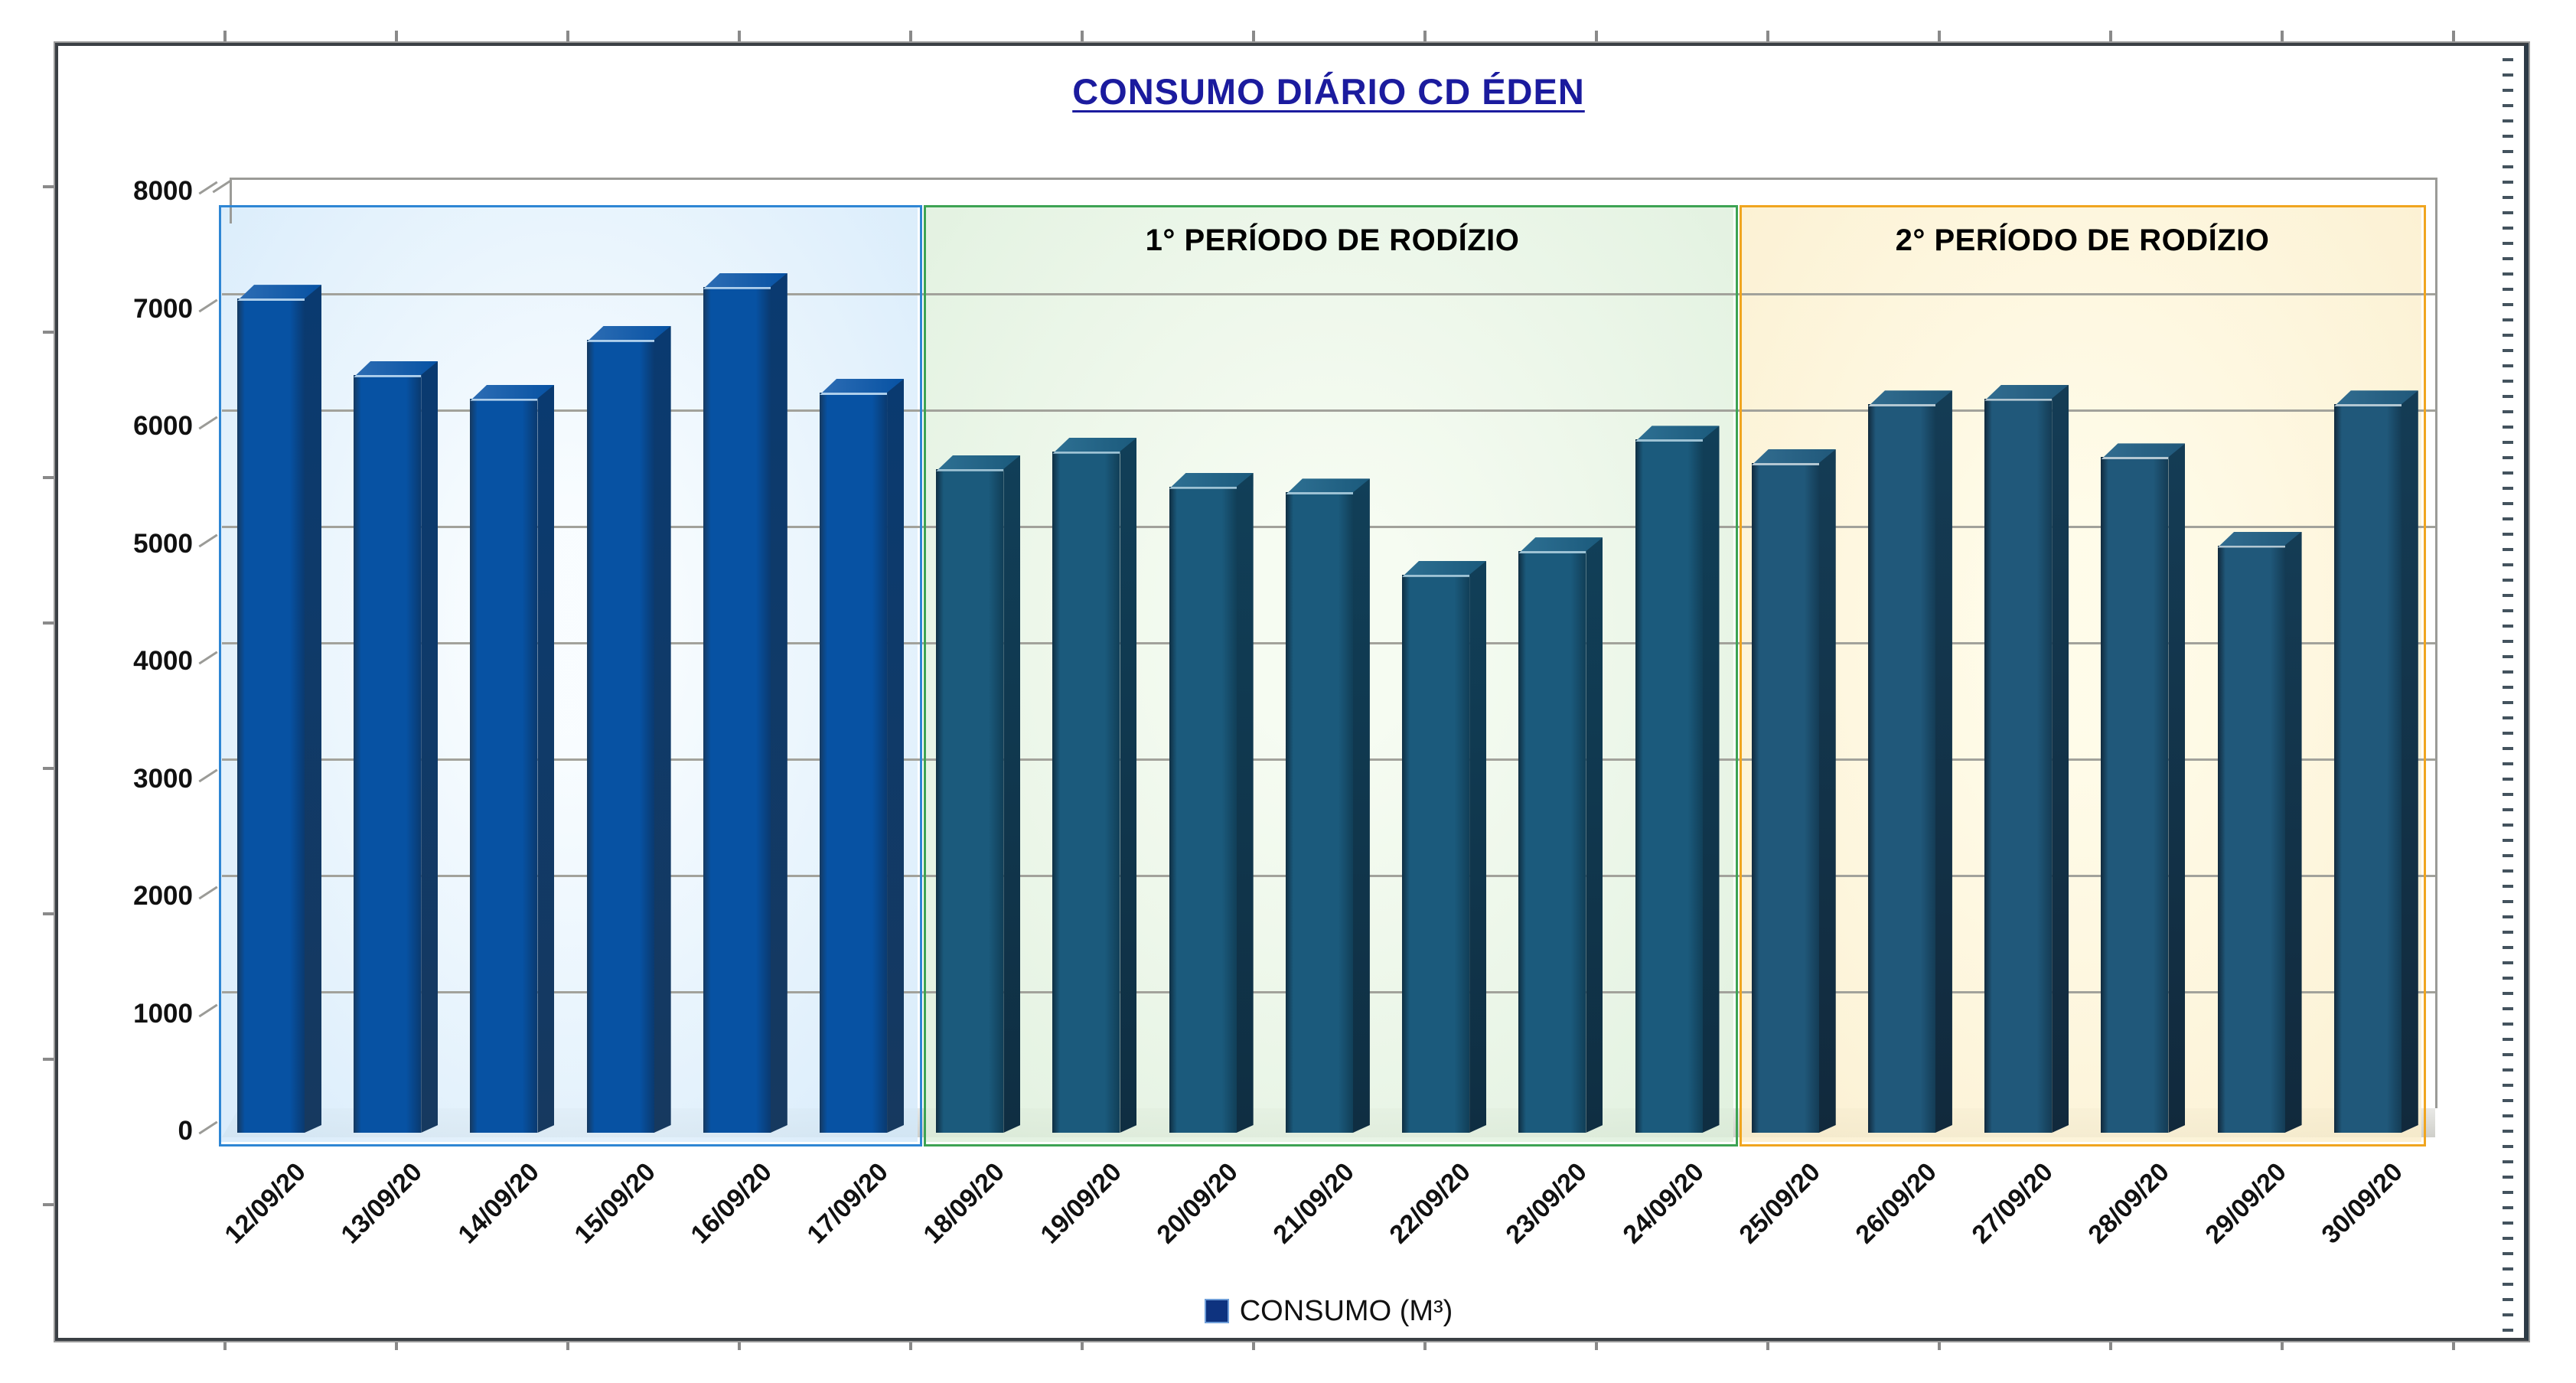 This screenshot has height=1383, width=2576. What do you see at coordinates (2082, 240) in the screenshot?
I see `region-label-periodo-2: 2° PERÍODO DE RODÍZIO` at bounding box center [2082, 240].